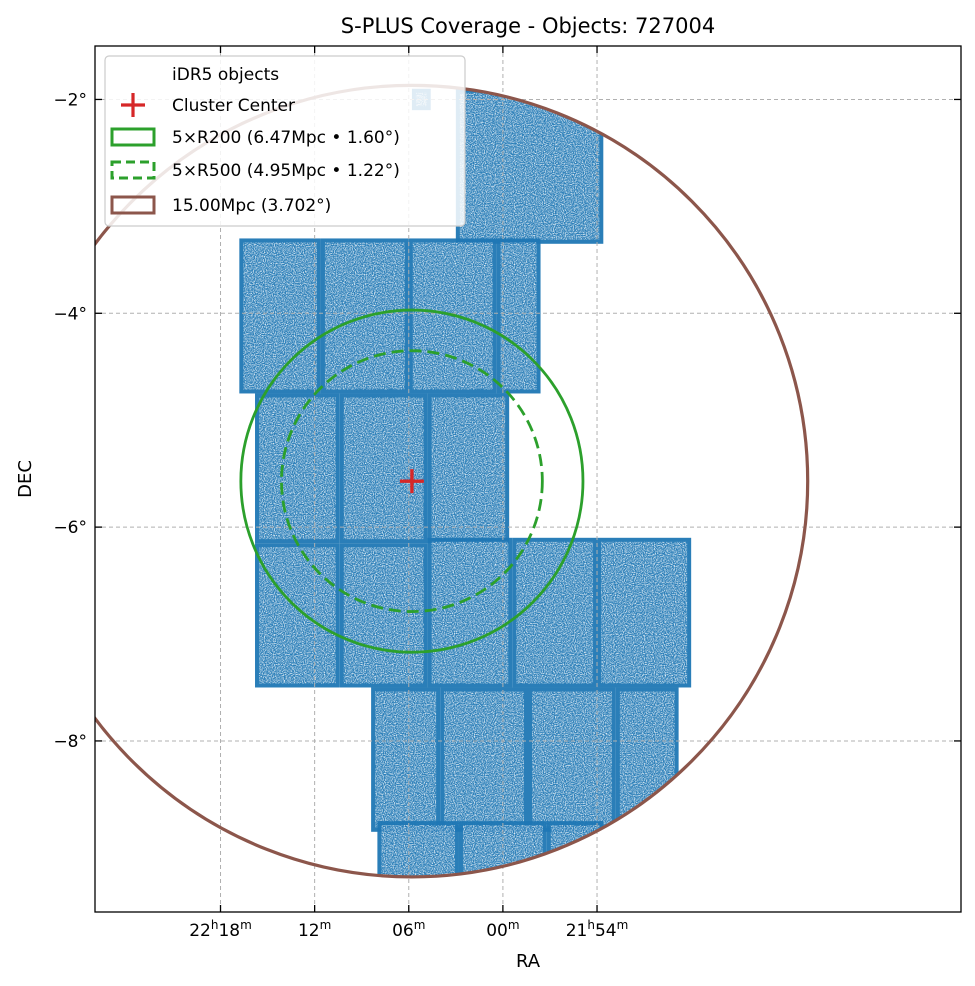 The width and height of the screenshot is (975, 986). Describe the element at coordinates (70, 528) in the screenshot. I see `y-tick-label: −6°` at that location.